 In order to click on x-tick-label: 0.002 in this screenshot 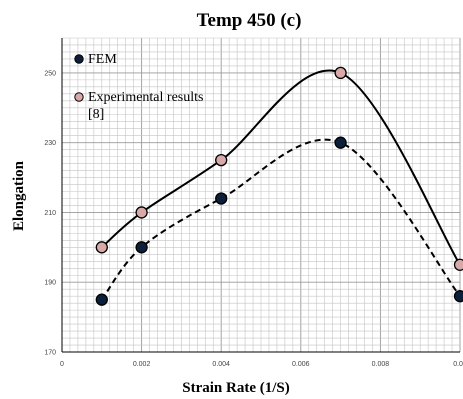, I will do `click(142, 364)`.